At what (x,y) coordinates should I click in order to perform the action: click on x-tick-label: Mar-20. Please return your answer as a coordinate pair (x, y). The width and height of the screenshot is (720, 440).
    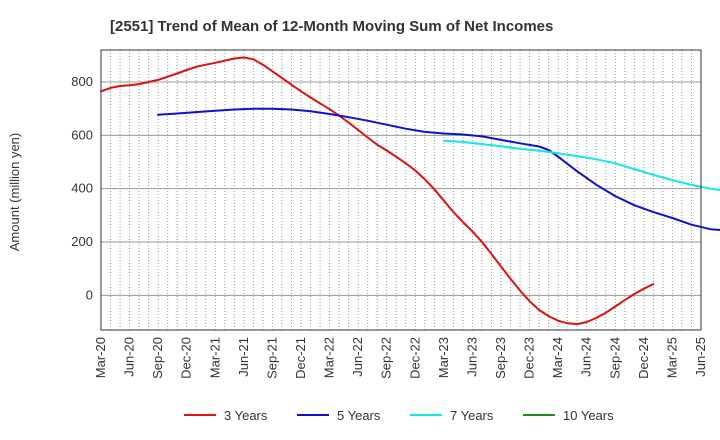
    Looking at the image, I should click on (100, 357).